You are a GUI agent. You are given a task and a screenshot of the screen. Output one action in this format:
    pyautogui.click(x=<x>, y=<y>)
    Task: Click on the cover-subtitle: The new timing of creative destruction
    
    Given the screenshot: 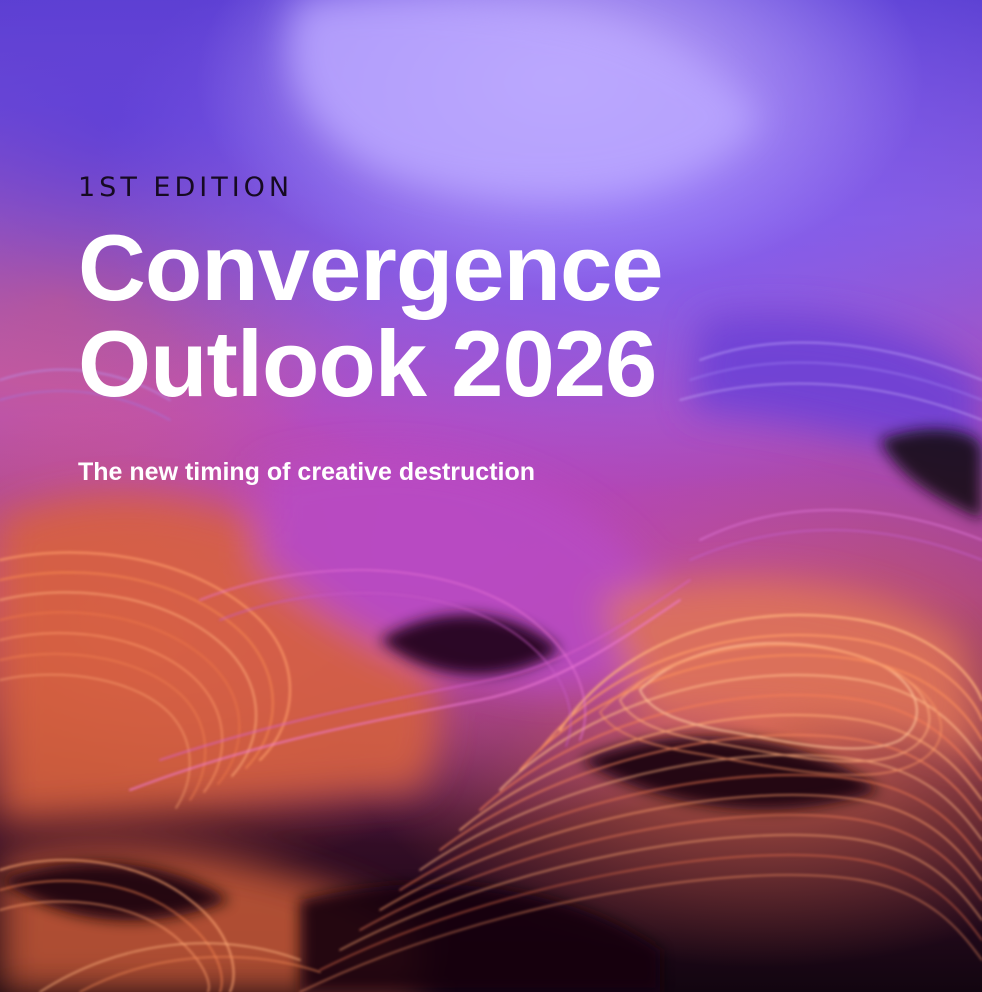 What is the action you would take?
    pyautogui.click(x=307, y=472)
    